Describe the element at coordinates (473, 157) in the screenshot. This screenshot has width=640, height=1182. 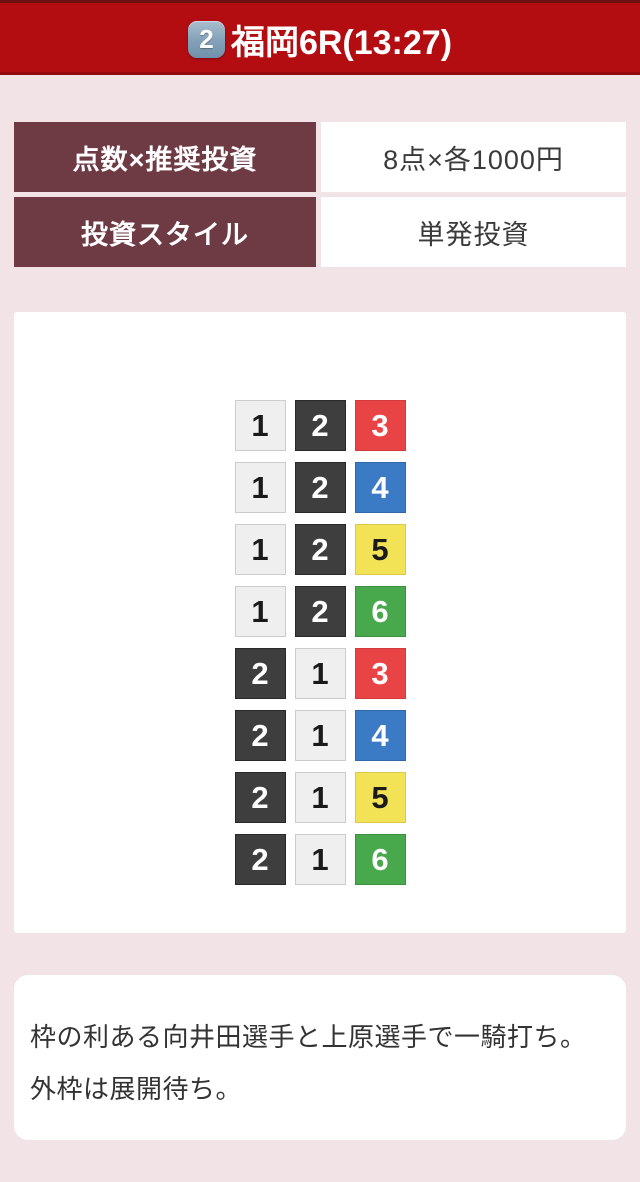
I see `info-value-points: 8点×各1000円` at that location.